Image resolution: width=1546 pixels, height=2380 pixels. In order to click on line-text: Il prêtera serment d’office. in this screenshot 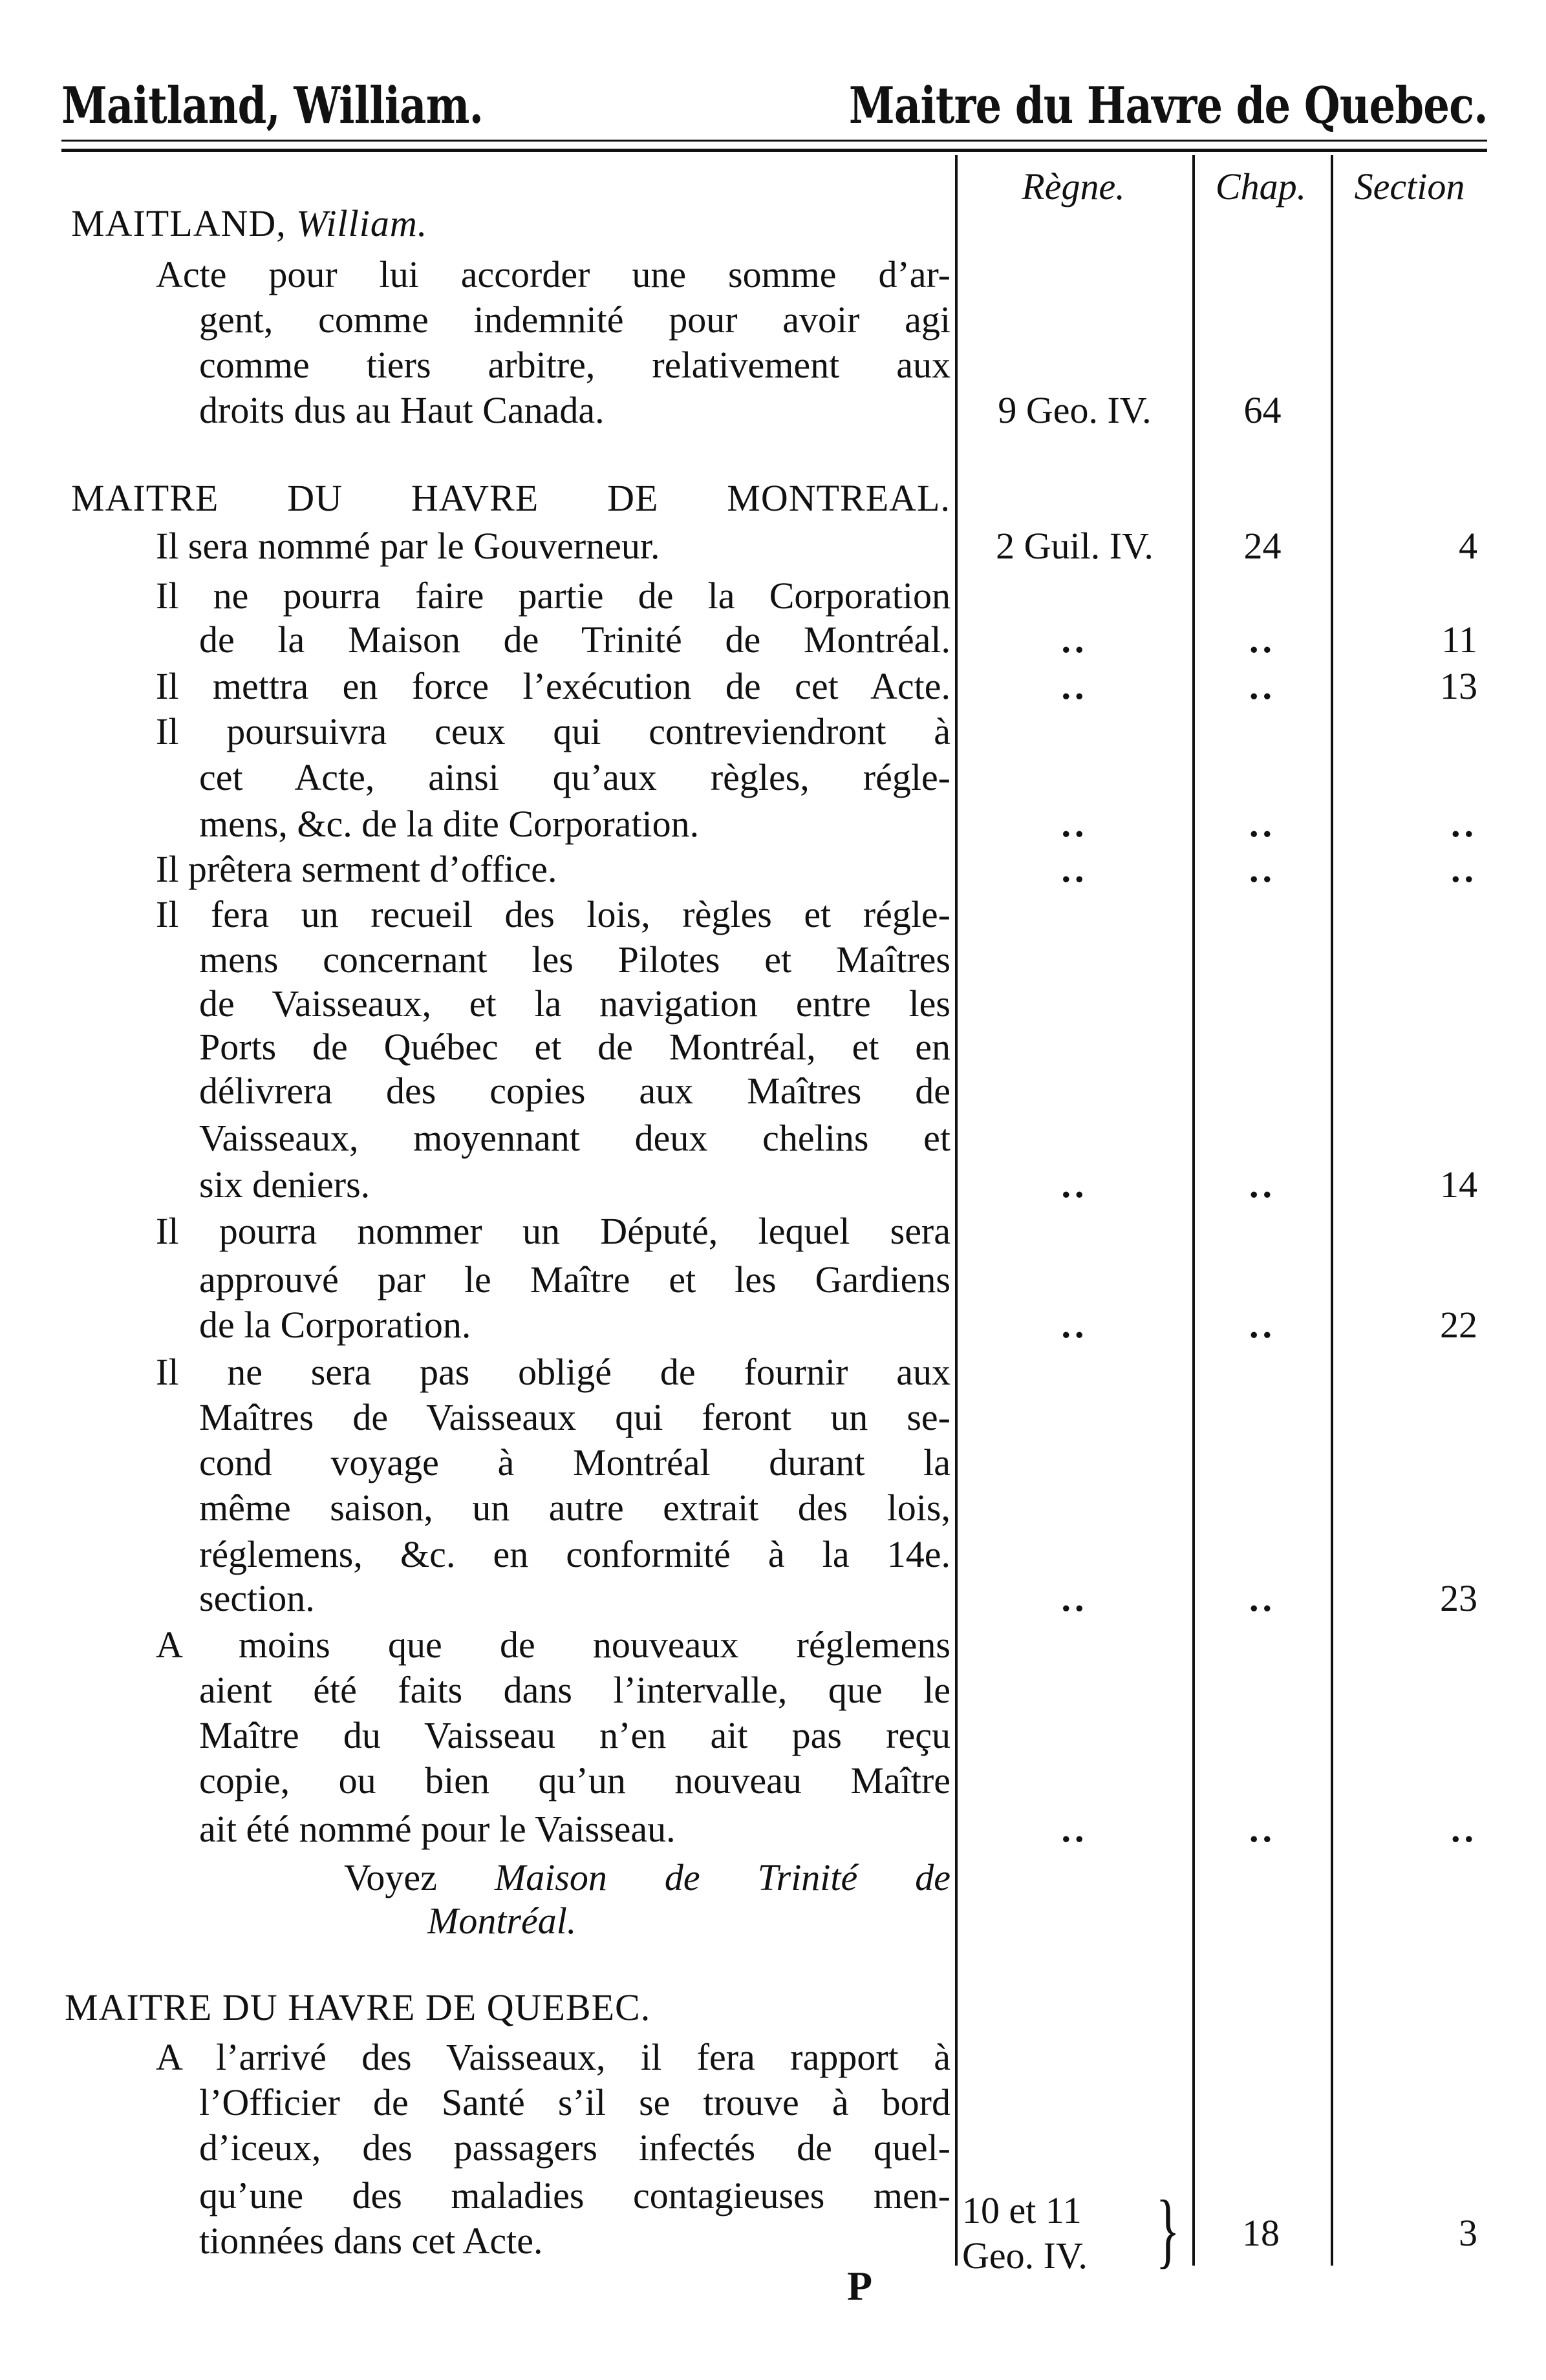, I will do `click(356, 869)`.